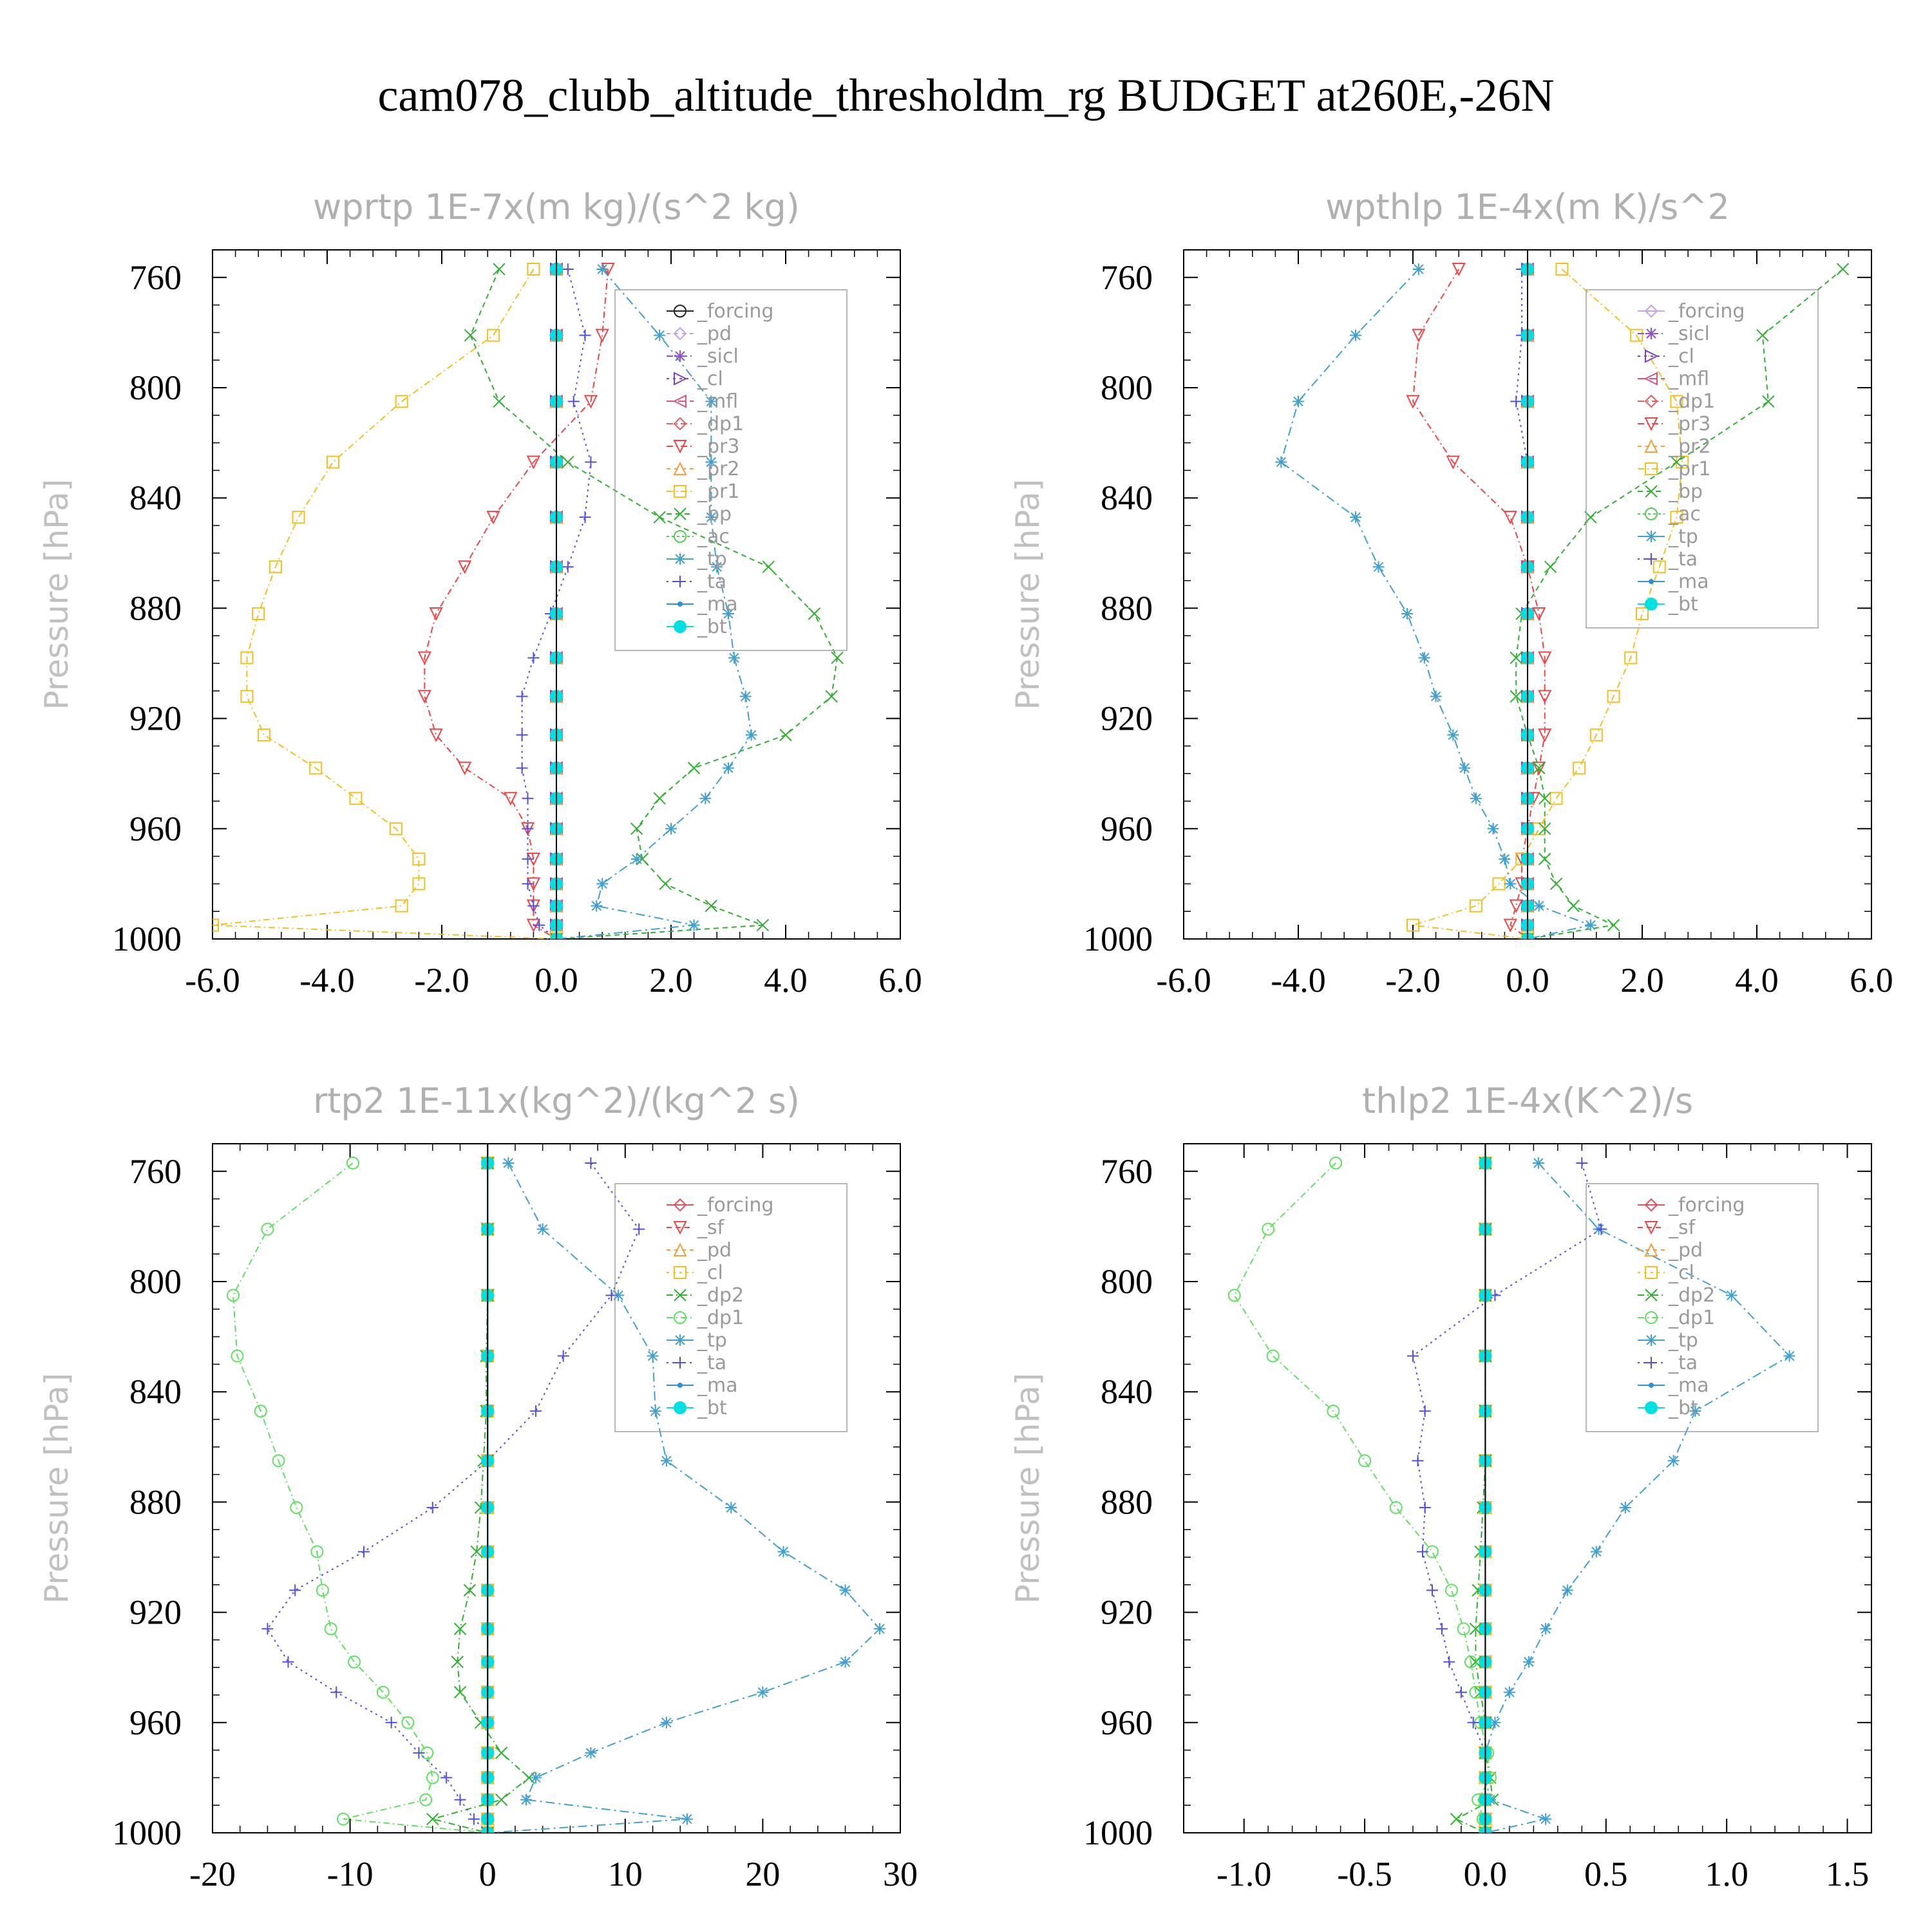 The width and height of the screenshot is (1932, 1932). What do you see at coordinates (1676, 1295) in the screenshot?
I see `legend-entry_dp2: _dp2` at bounding box center [1676, 1295].